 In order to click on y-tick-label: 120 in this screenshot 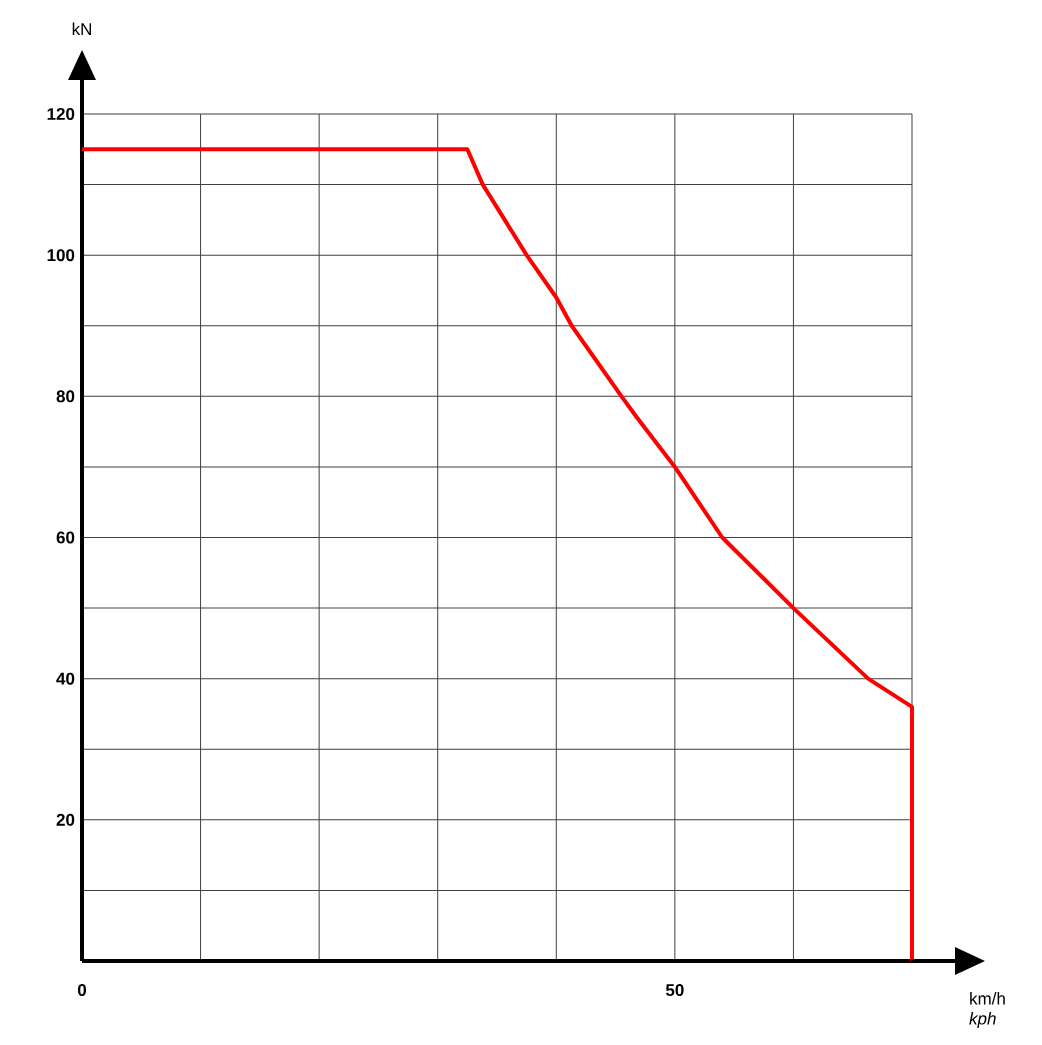, I will do `click(61, 113)`.